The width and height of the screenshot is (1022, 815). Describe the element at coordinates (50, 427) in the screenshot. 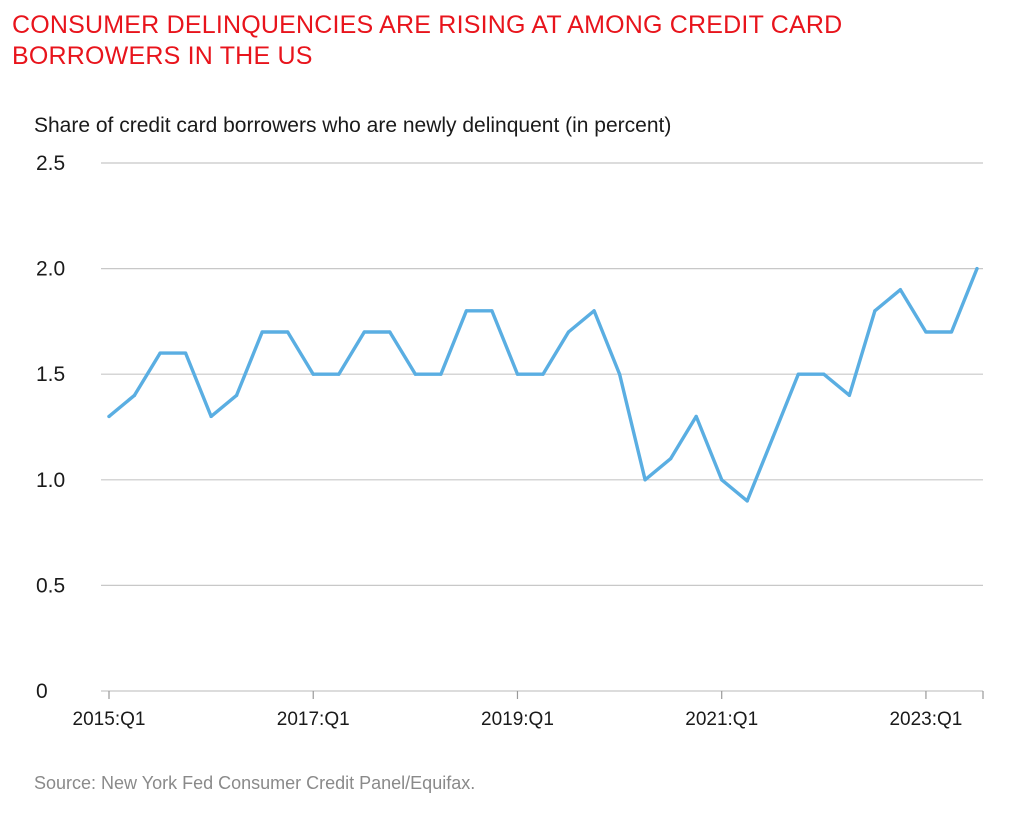

I see `y-axis-ticks: 0 0.5 1.0 1.5 2.0 2.5` at that location.